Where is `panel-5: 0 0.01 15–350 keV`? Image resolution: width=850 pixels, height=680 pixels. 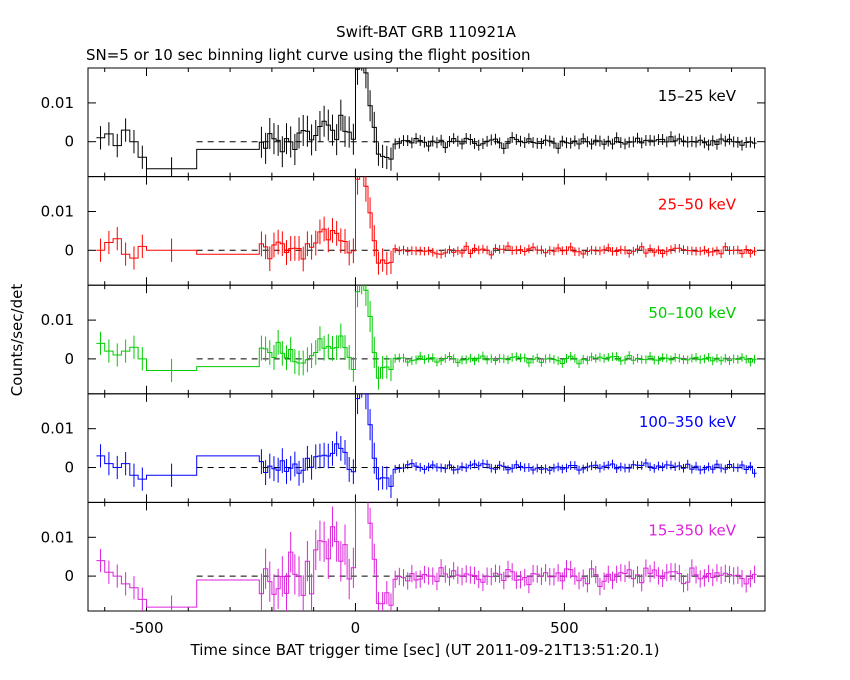 panel-5: 0 0.01 15–350 keV is located at coordinates (403, 556).